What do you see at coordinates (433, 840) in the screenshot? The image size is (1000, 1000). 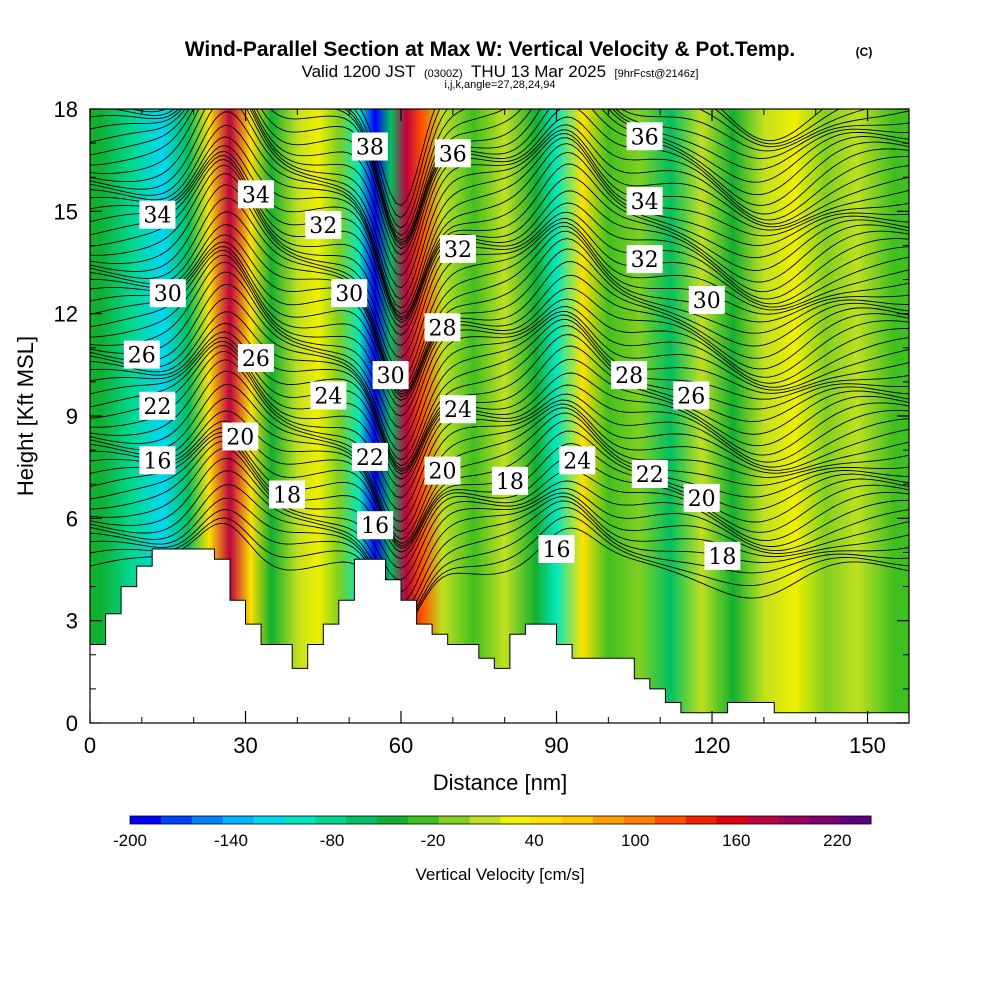 I see `colorbar-tick-label: -20` at bounding box center [433, 840].